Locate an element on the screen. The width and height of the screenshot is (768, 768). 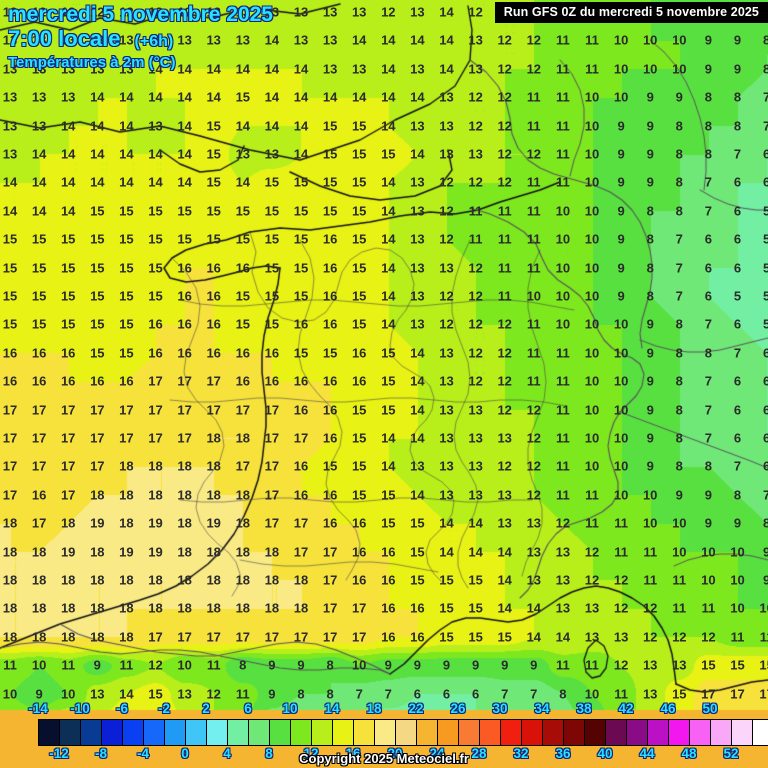
map-title-offset: (+6h) is located at coordinates (154, 42).